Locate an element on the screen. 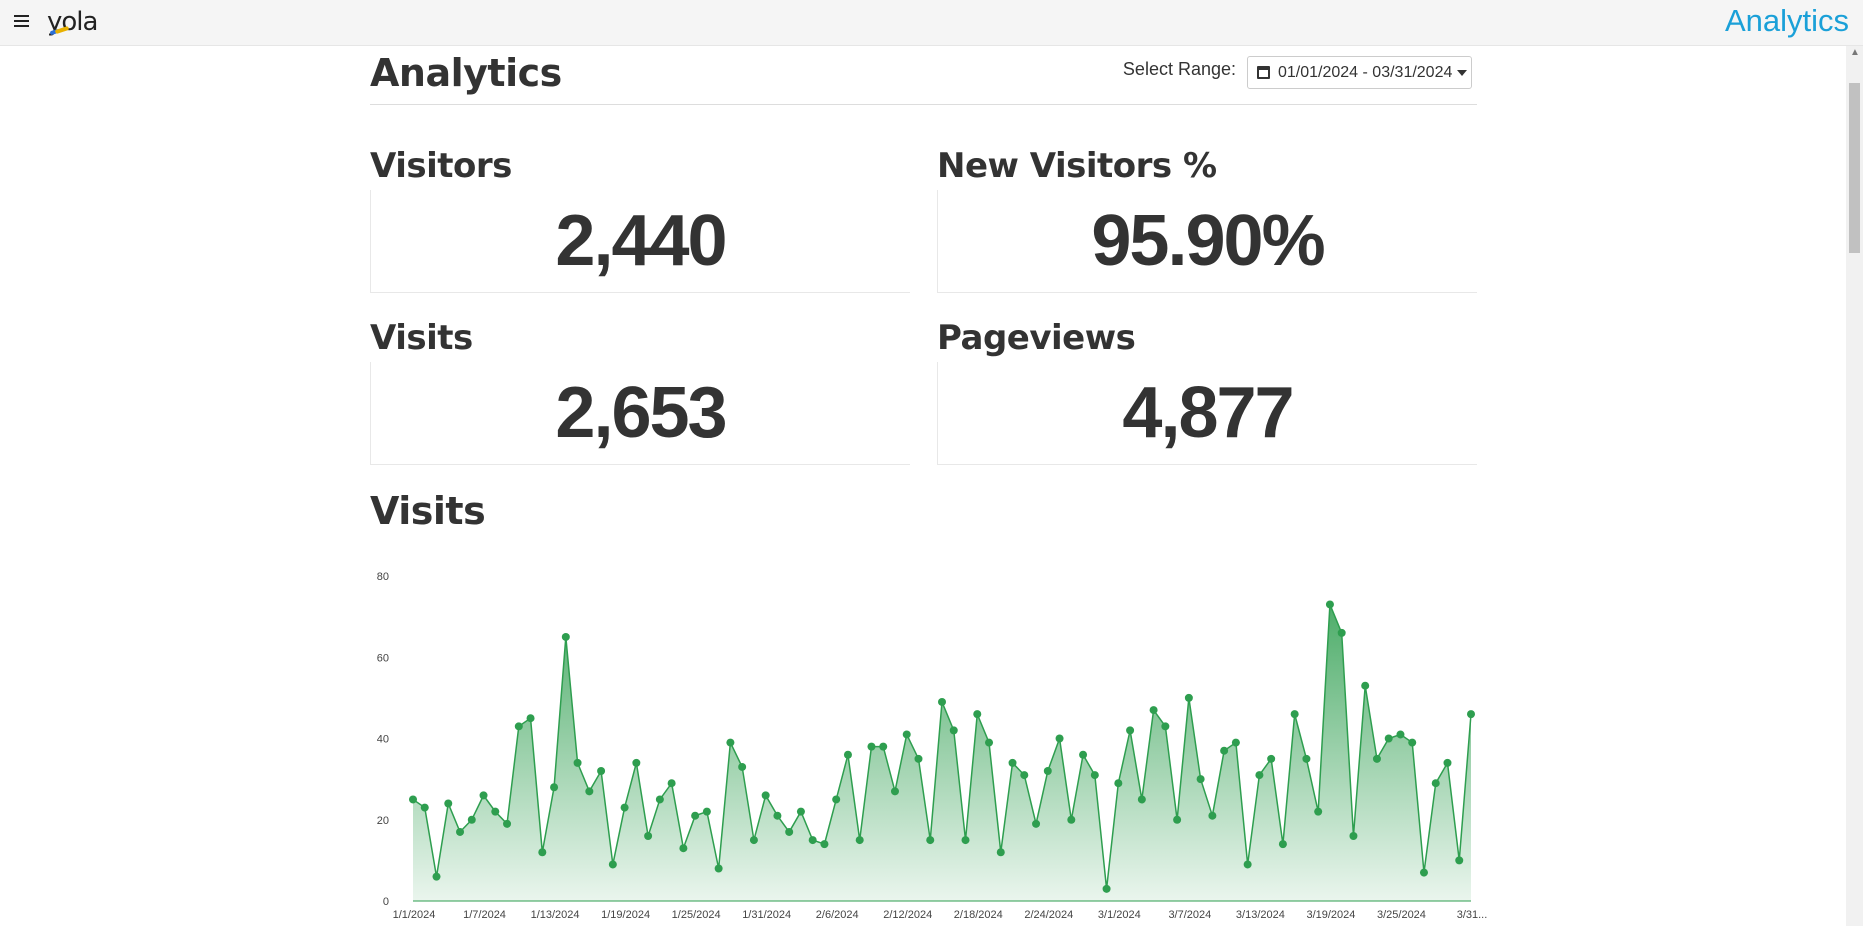 The width and height of the screenshot is (1863, 926). vertical-scrollbar: ▲ is located at coordinates (1854, 486).